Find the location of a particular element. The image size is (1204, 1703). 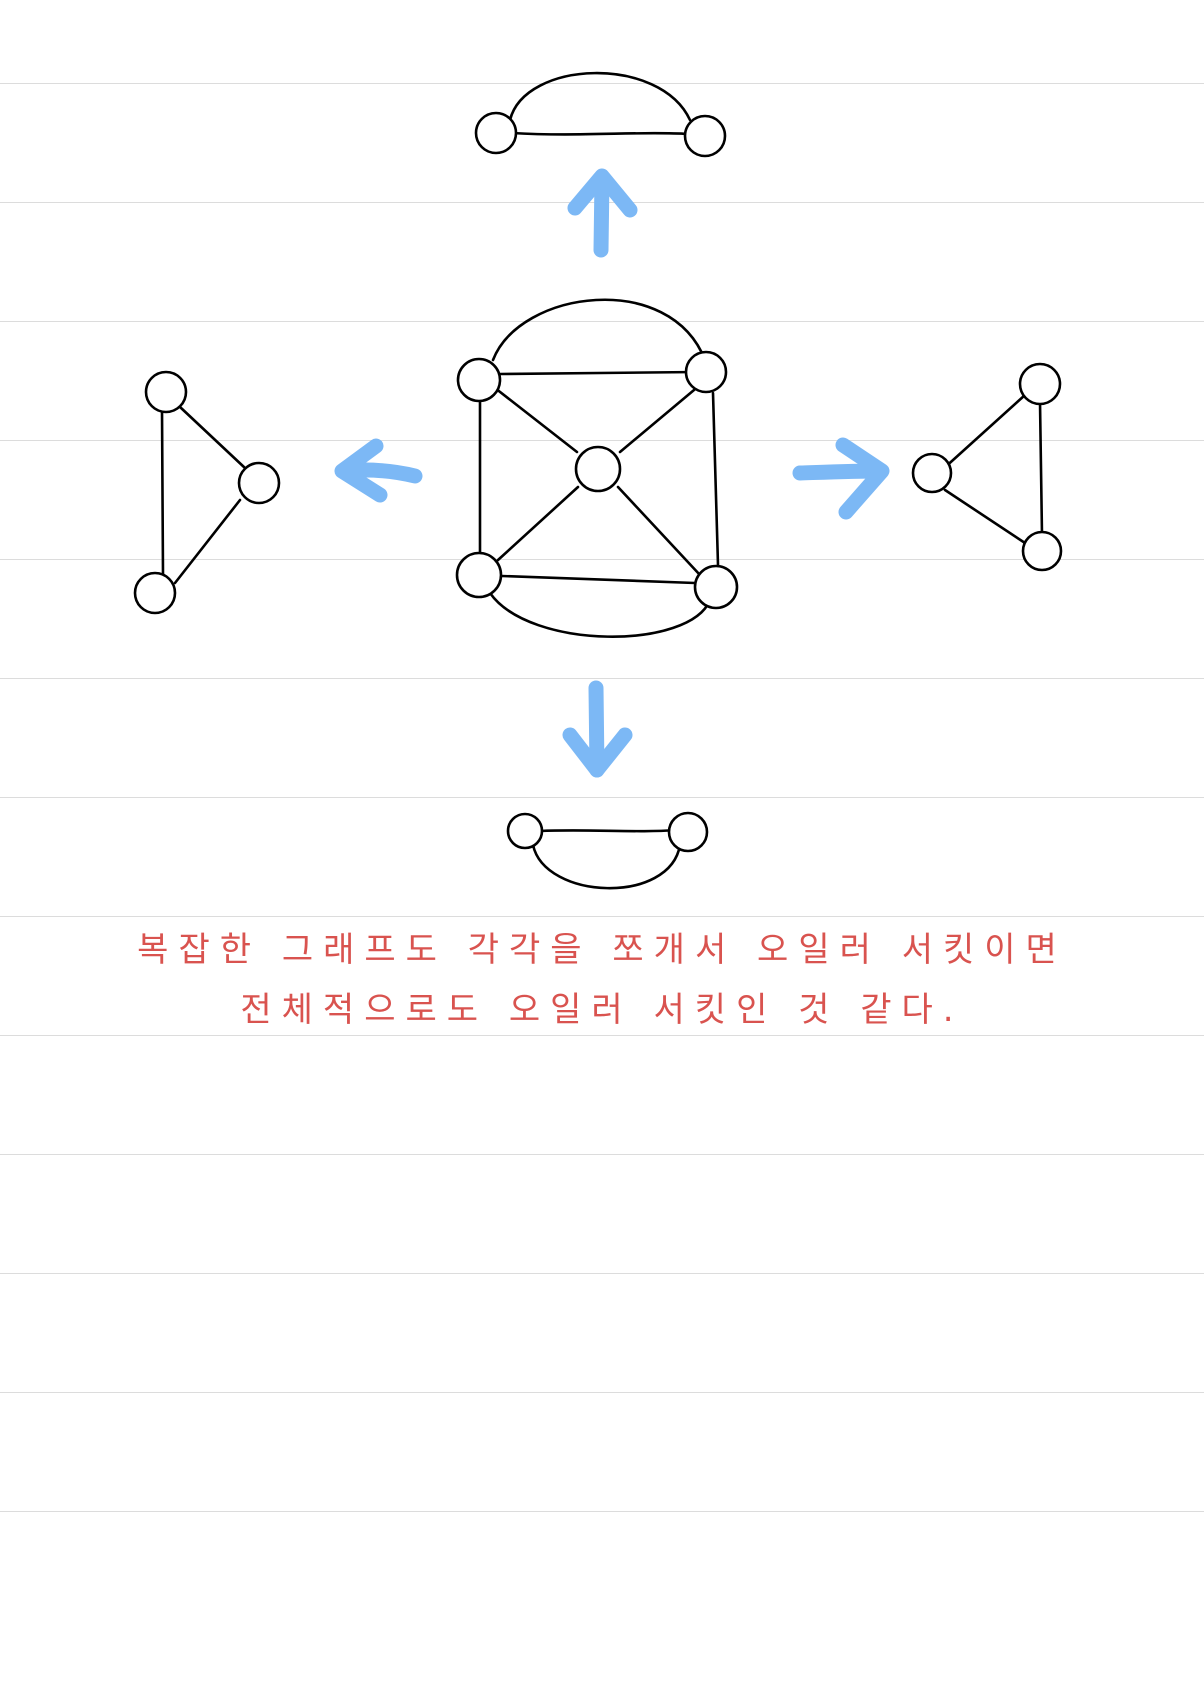

up-arrow is located at coordinates (602, 213).